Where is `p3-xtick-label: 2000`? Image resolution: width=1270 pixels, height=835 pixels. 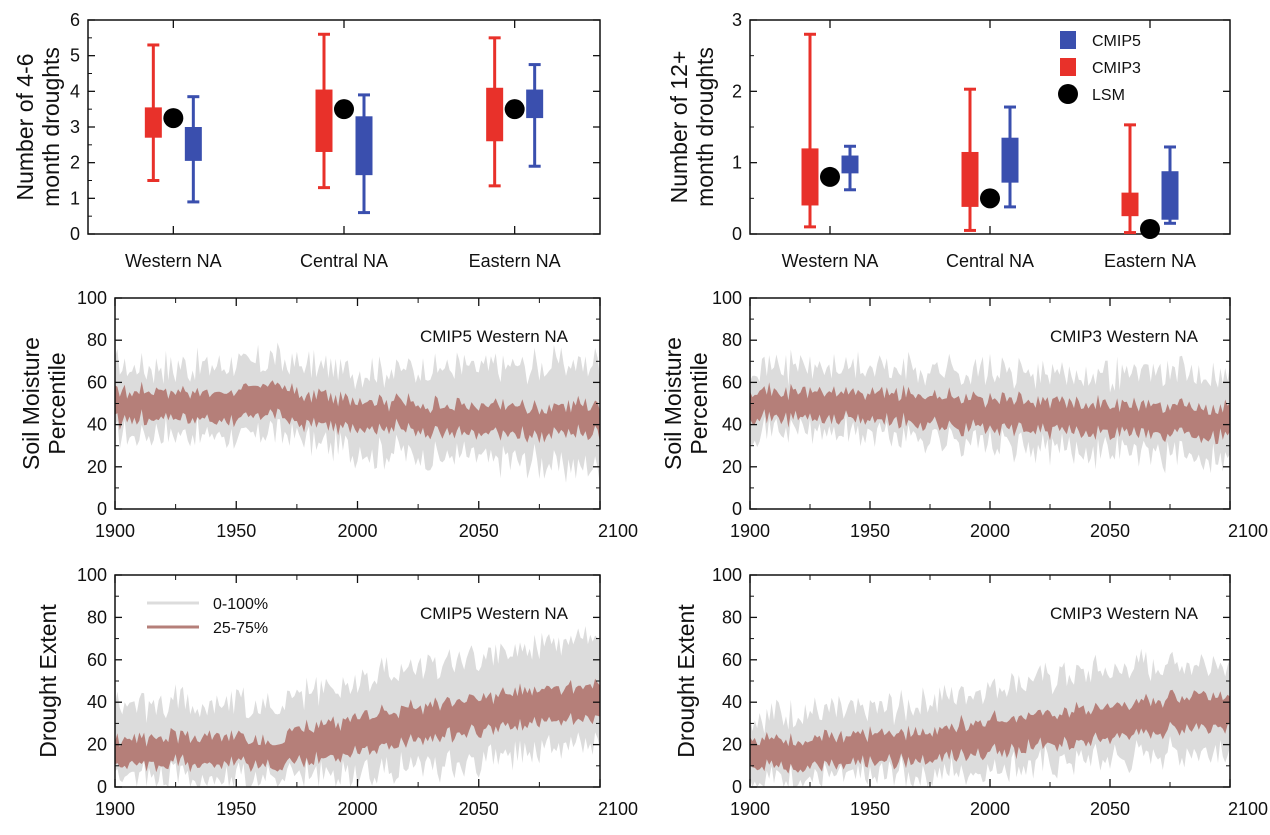 p3-xtick-label: 2000 is located at coordinates (357, 531).